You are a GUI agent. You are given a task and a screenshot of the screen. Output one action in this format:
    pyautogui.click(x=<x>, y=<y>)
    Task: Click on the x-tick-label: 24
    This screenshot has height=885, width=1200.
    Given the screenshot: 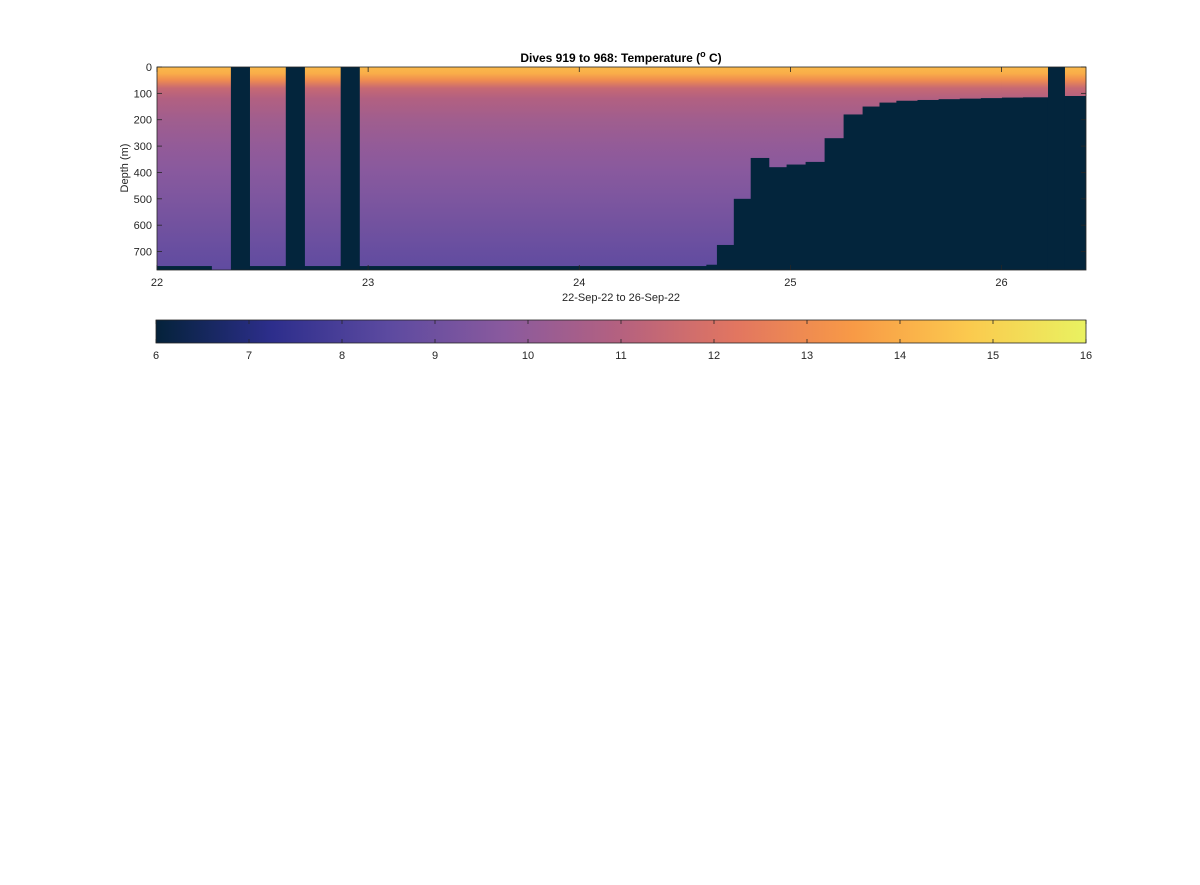 What is the action you would take?
    pyautogui.click(x=579, y=283)
    